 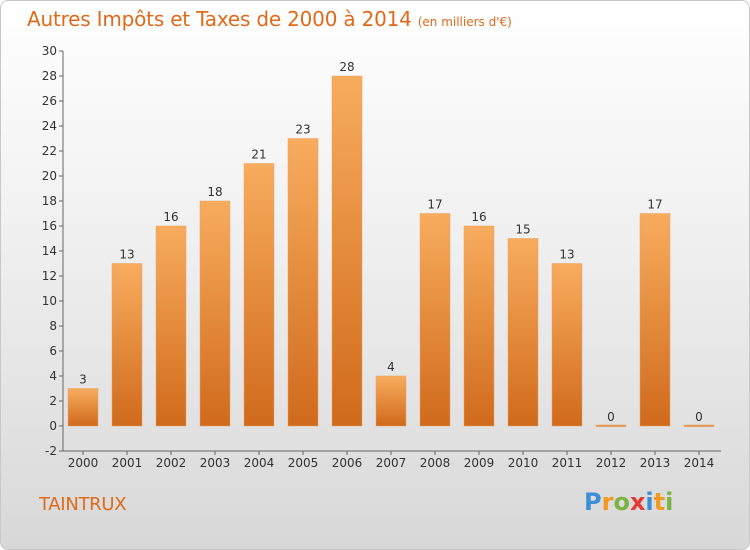 I want to click on y-tick-label: 28, so click(x=49, y=76).